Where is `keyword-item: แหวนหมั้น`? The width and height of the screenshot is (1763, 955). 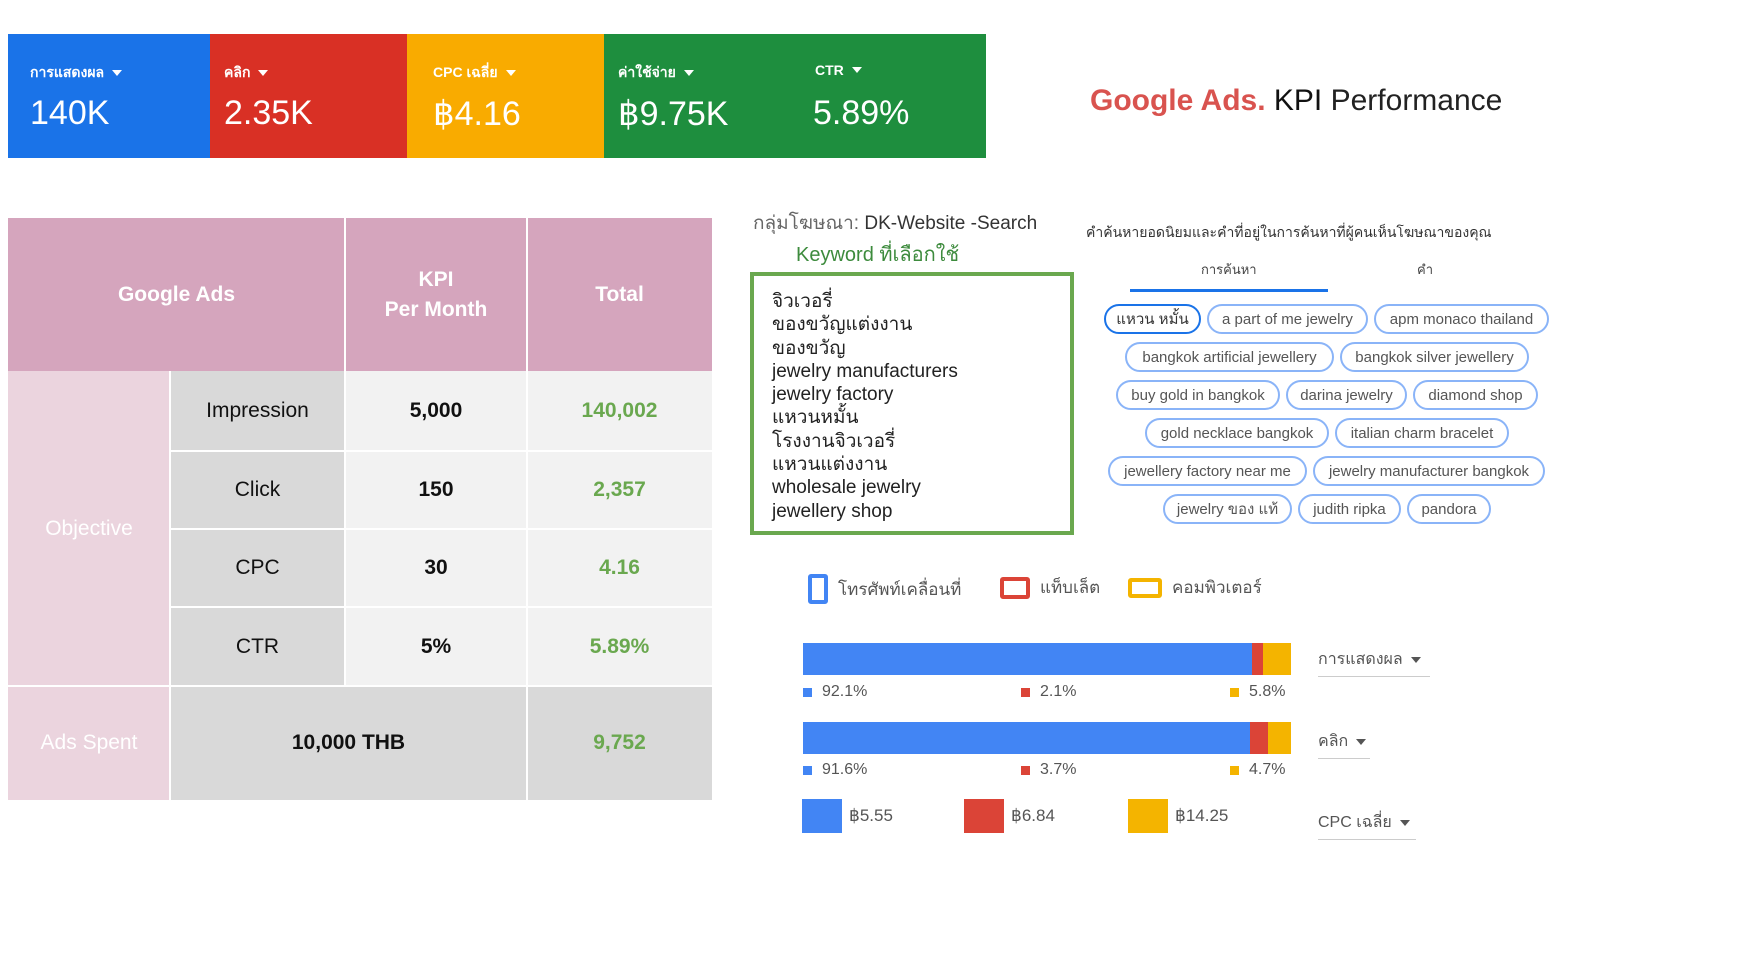
keyword-item: แหวนหมั้น is located at coordinates (815, 418).